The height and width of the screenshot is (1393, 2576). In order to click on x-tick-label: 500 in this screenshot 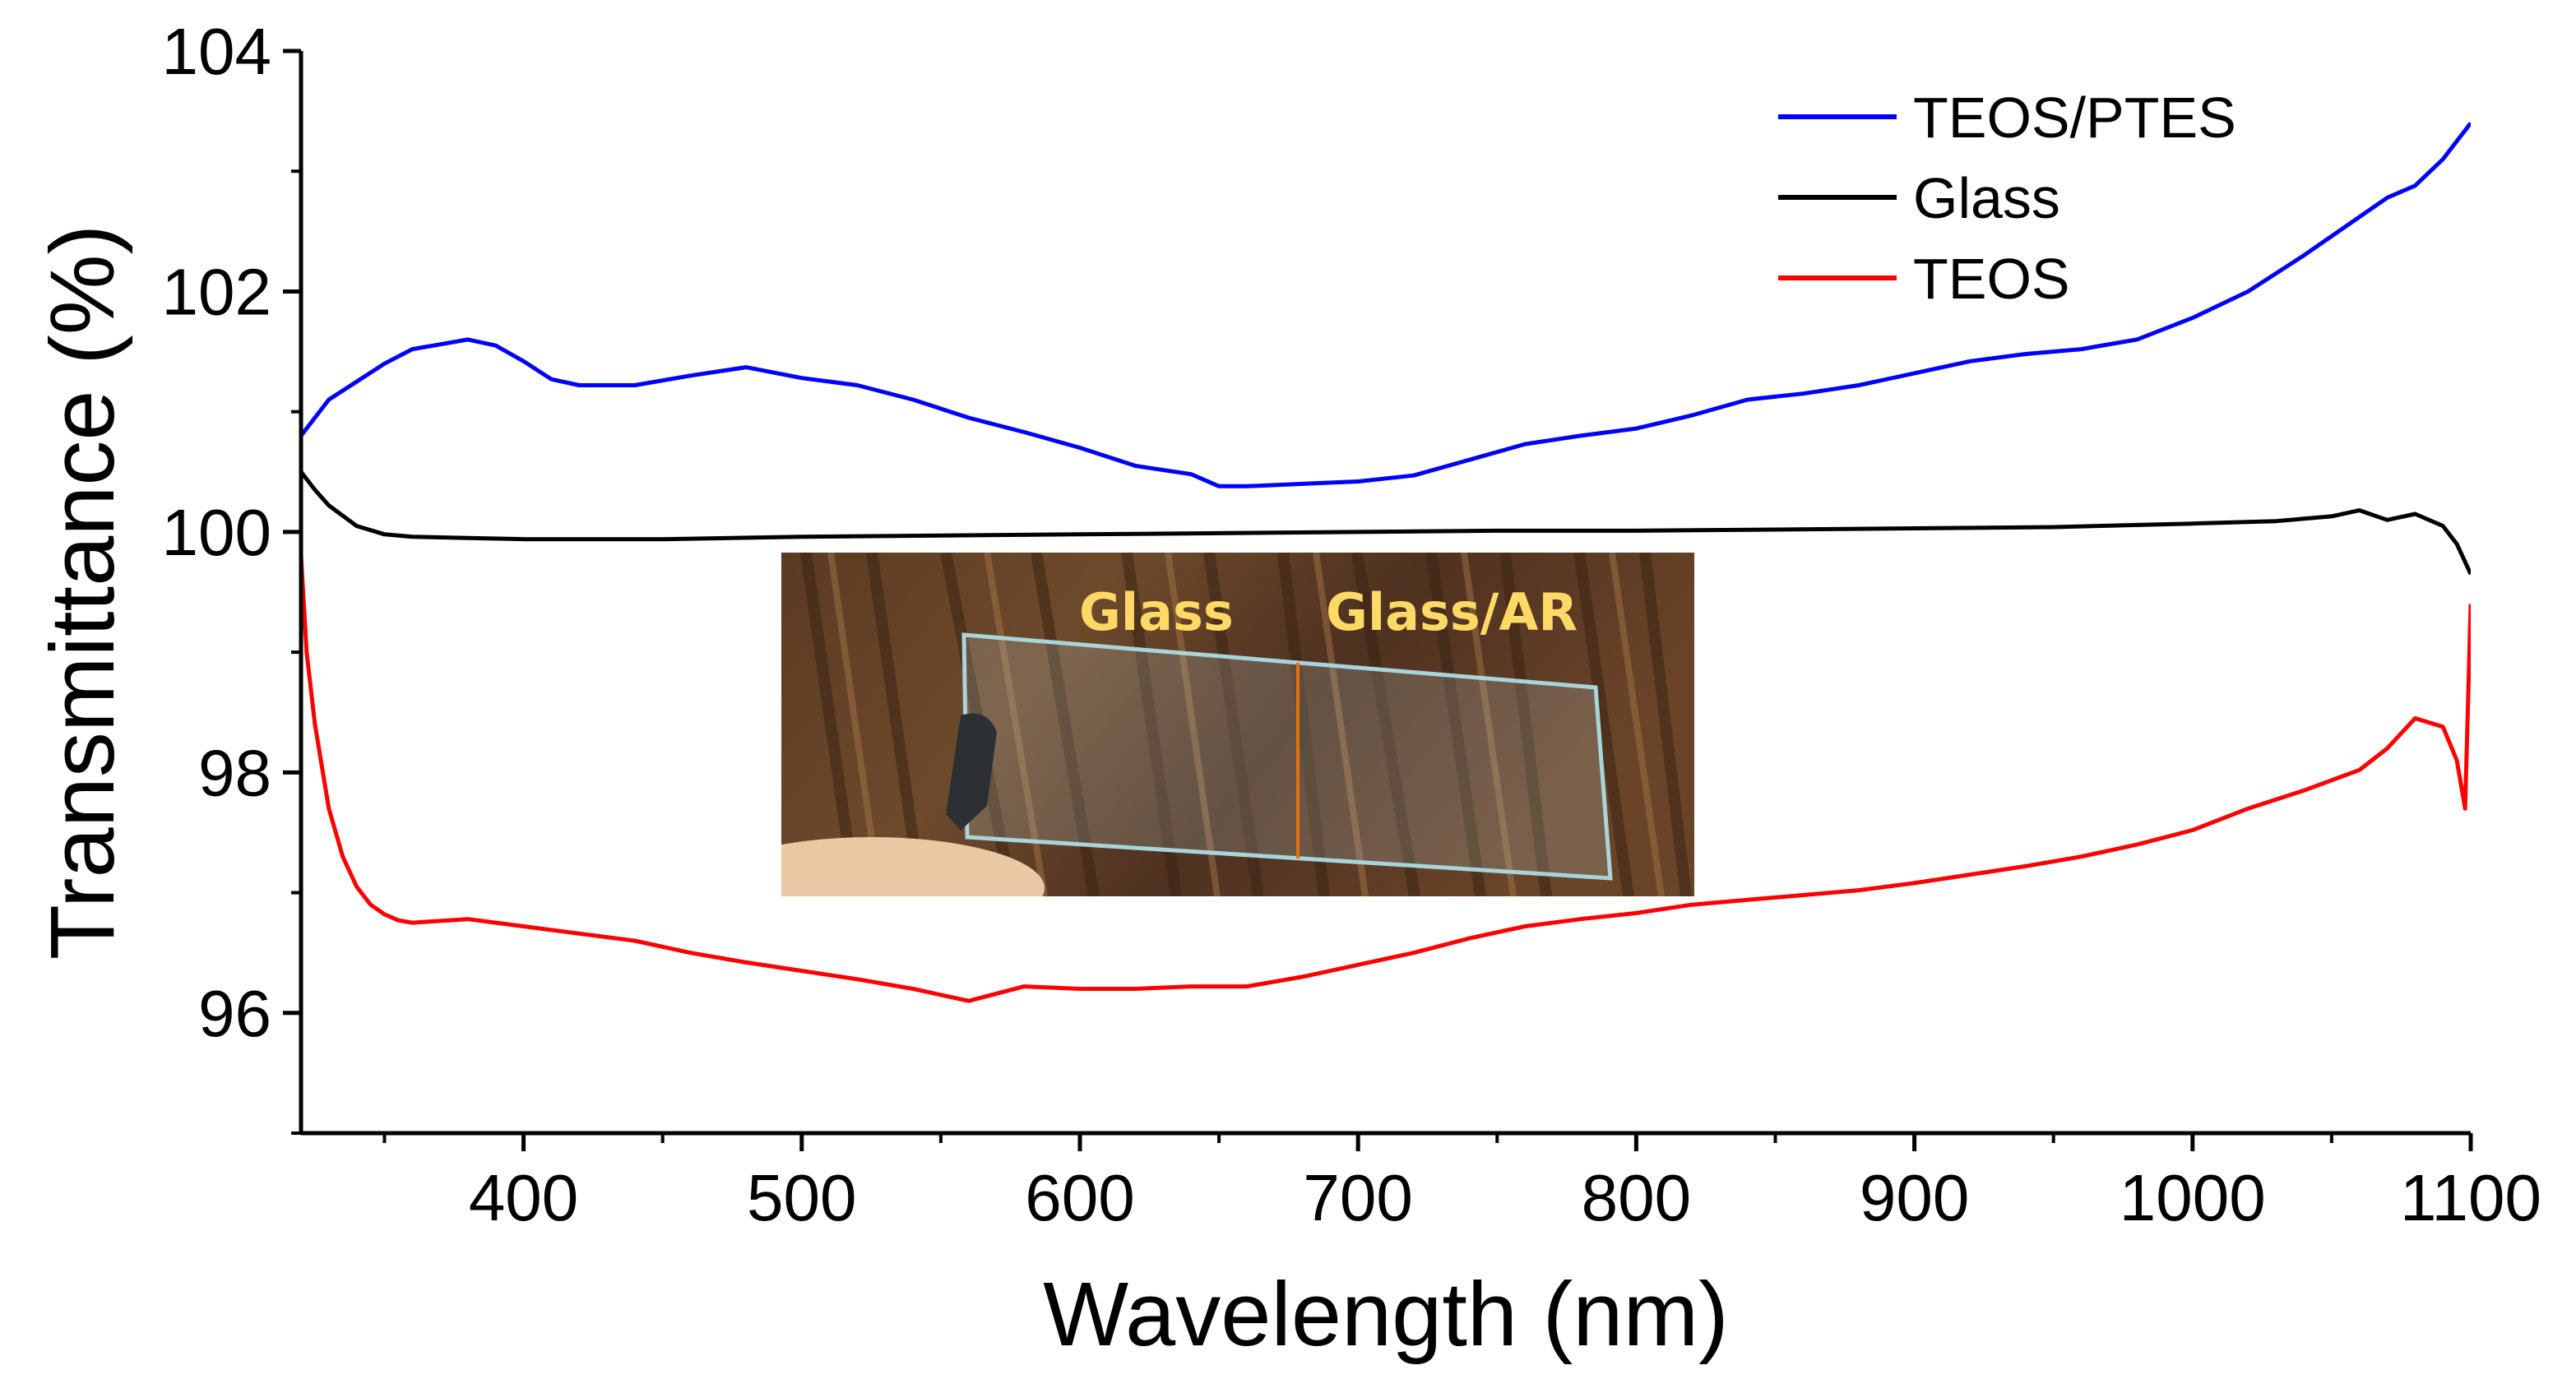, I will do `click(802, 1197)`.